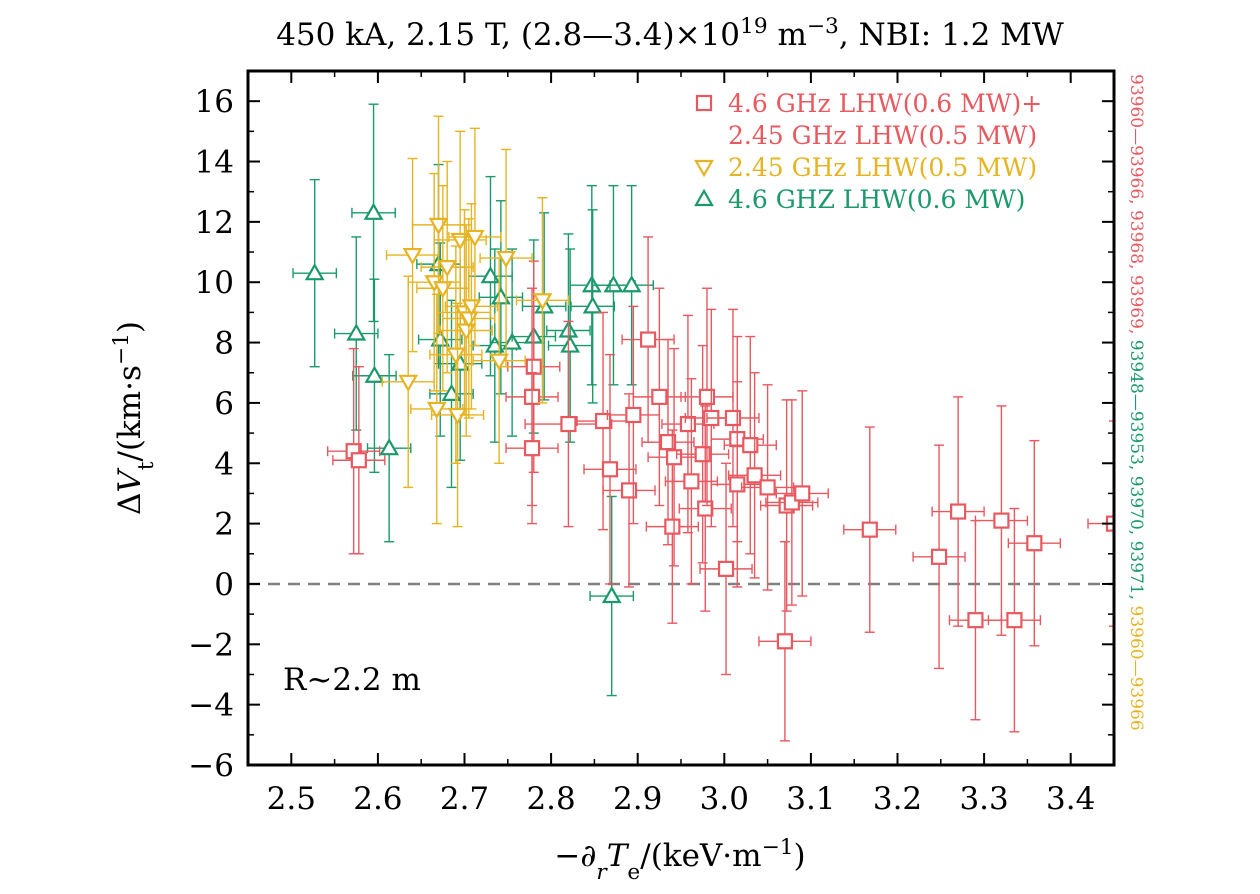  What do you see at coordinates (291, 799) in the screenshot?
I see `x-tick-label: 2.5` at bounding box center [291, 799].